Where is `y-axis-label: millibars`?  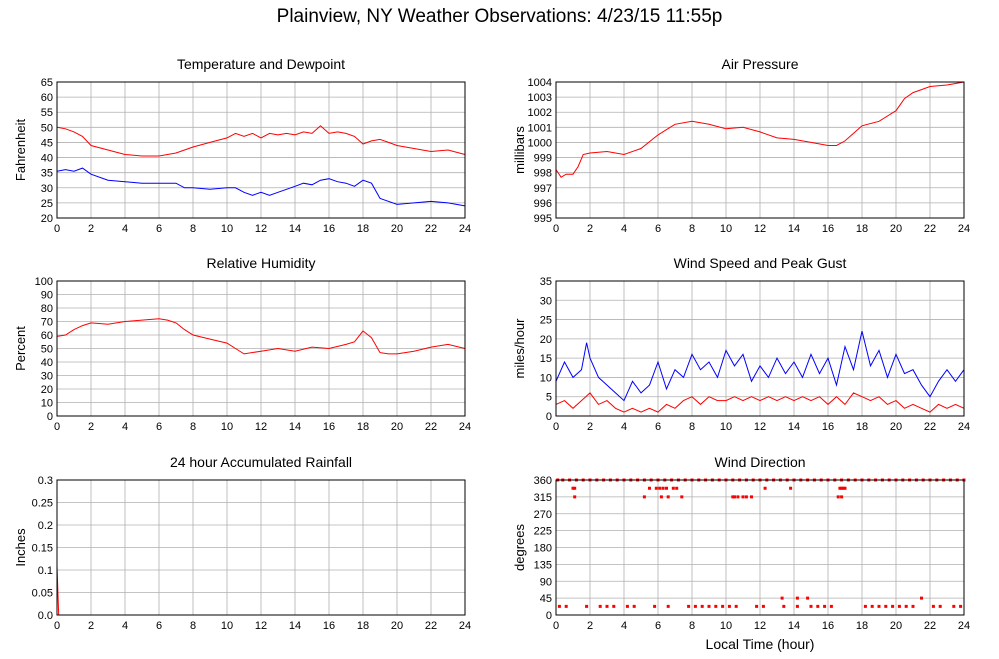 y-axis-label: millibars is located at coordinates (519, 150).